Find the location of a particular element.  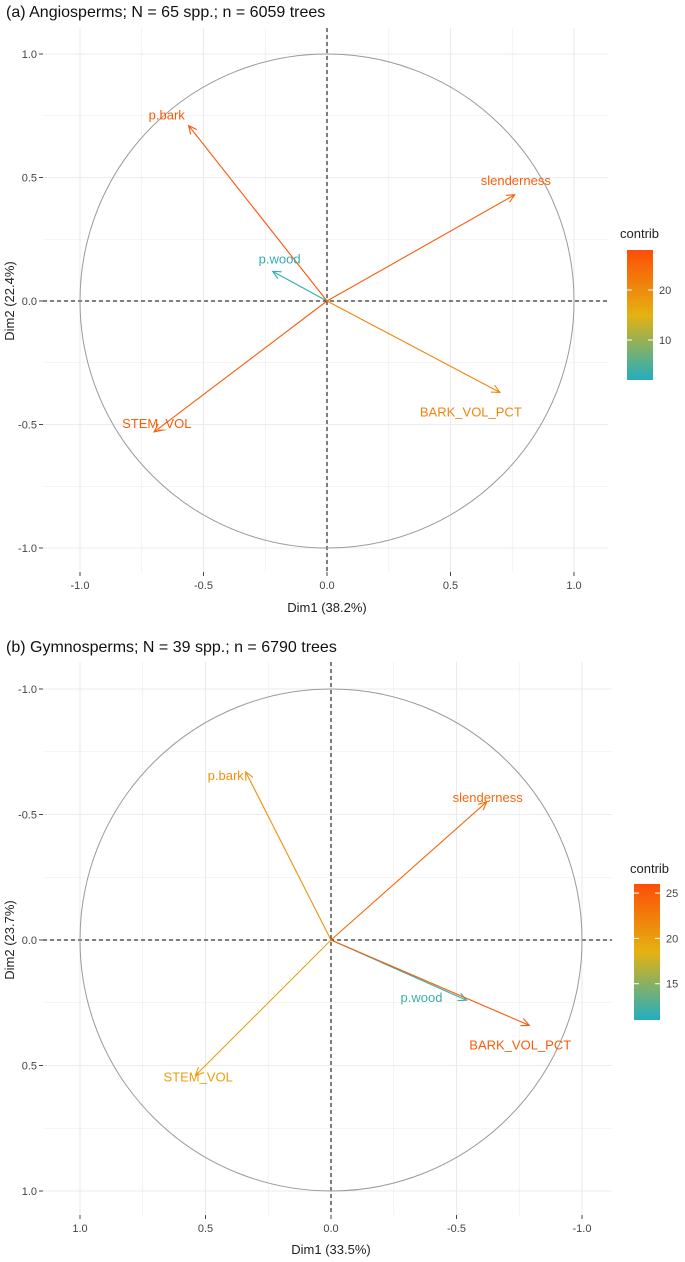

panel-b-x-ticks: 1.0 0.5 0.0 -0.5 -1.0 is located at coordinates (331, 1225).